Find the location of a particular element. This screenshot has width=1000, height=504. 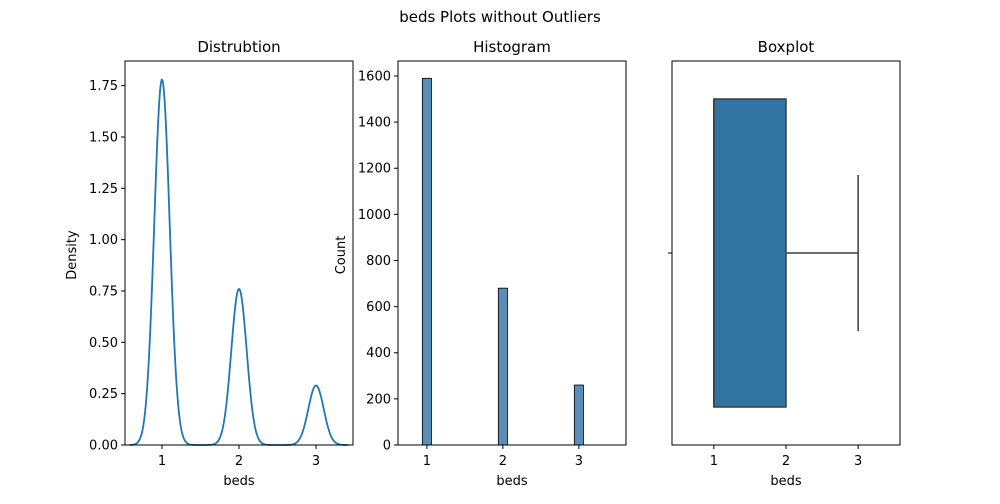

y-tick-label: 800 is located at coordinates (378, 261).